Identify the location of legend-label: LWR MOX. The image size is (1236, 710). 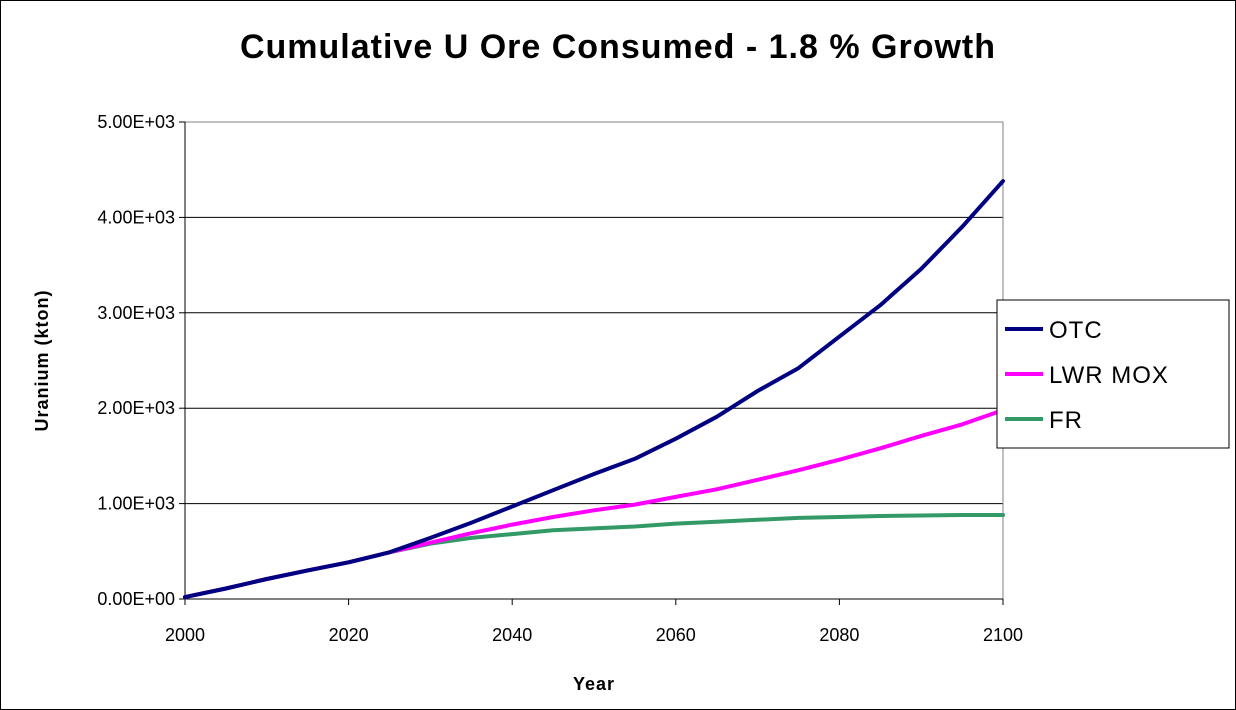
(1109, 375).